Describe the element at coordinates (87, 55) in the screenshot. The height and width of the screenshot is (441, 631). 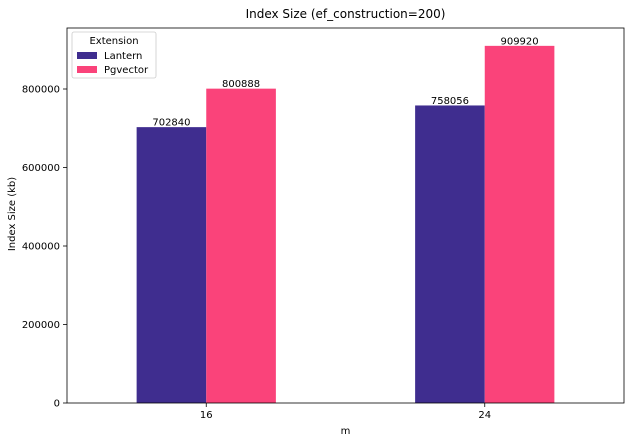
I see `legend-swatch-lantern` at that location.